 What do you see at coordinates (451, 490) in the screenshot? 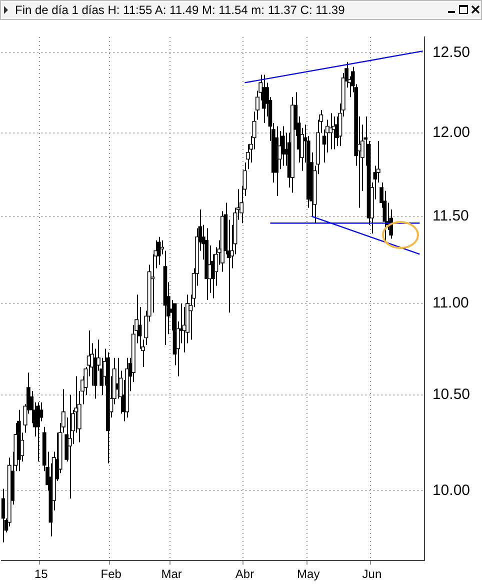
I see `y-tick-label: 10.00` at bounding box center [451, 490].